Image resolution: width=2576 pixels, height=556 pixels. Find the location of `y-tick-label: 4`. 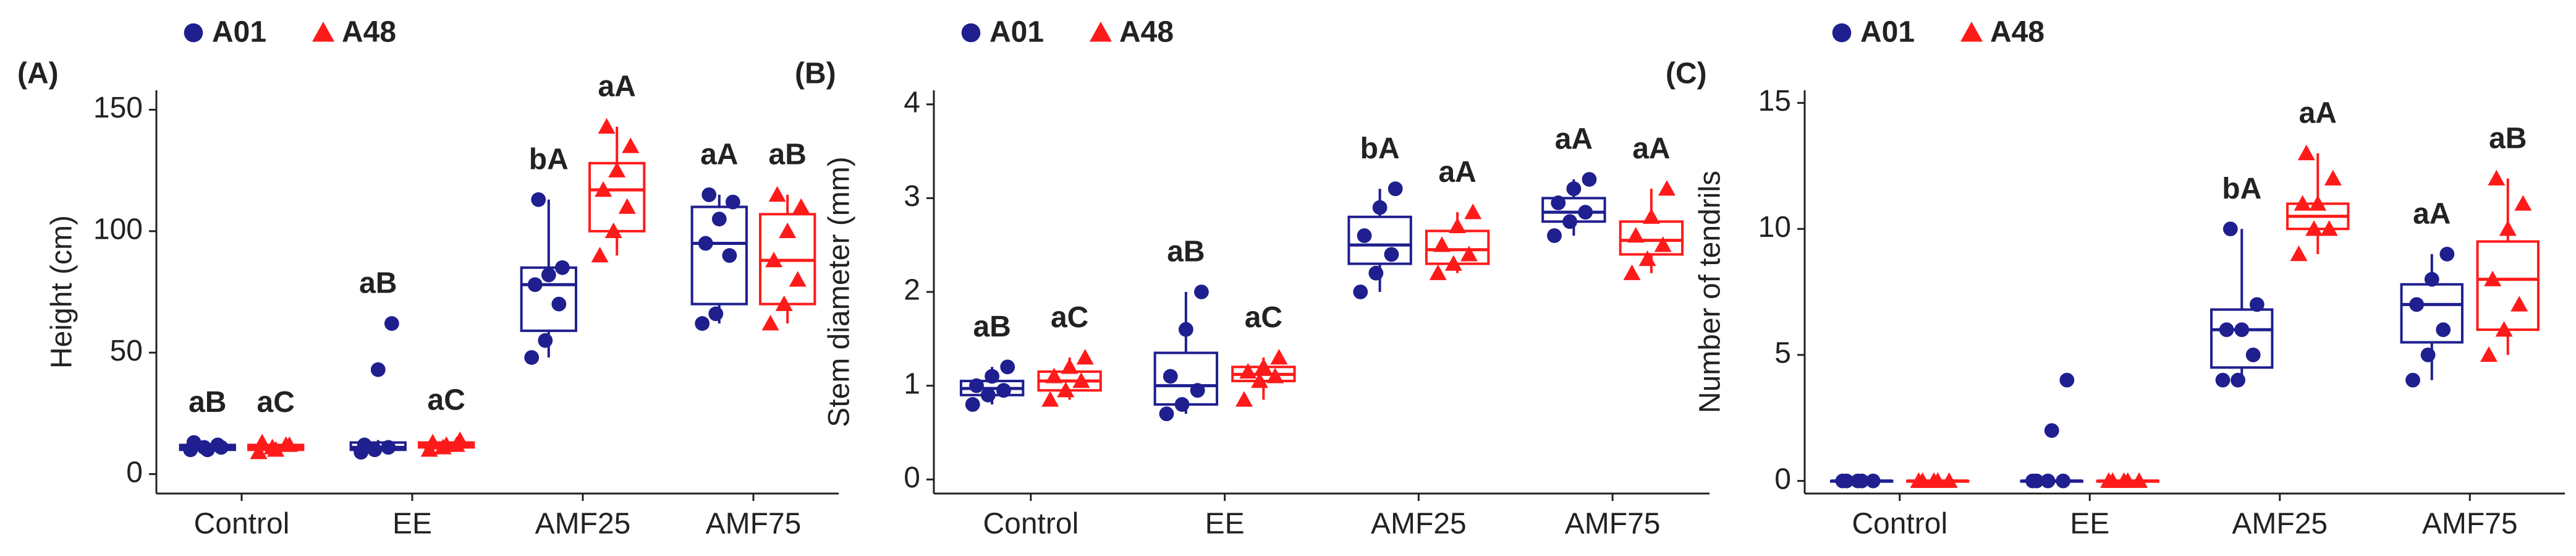

y-tick-label: 4 is located at coordinates (912, 102).